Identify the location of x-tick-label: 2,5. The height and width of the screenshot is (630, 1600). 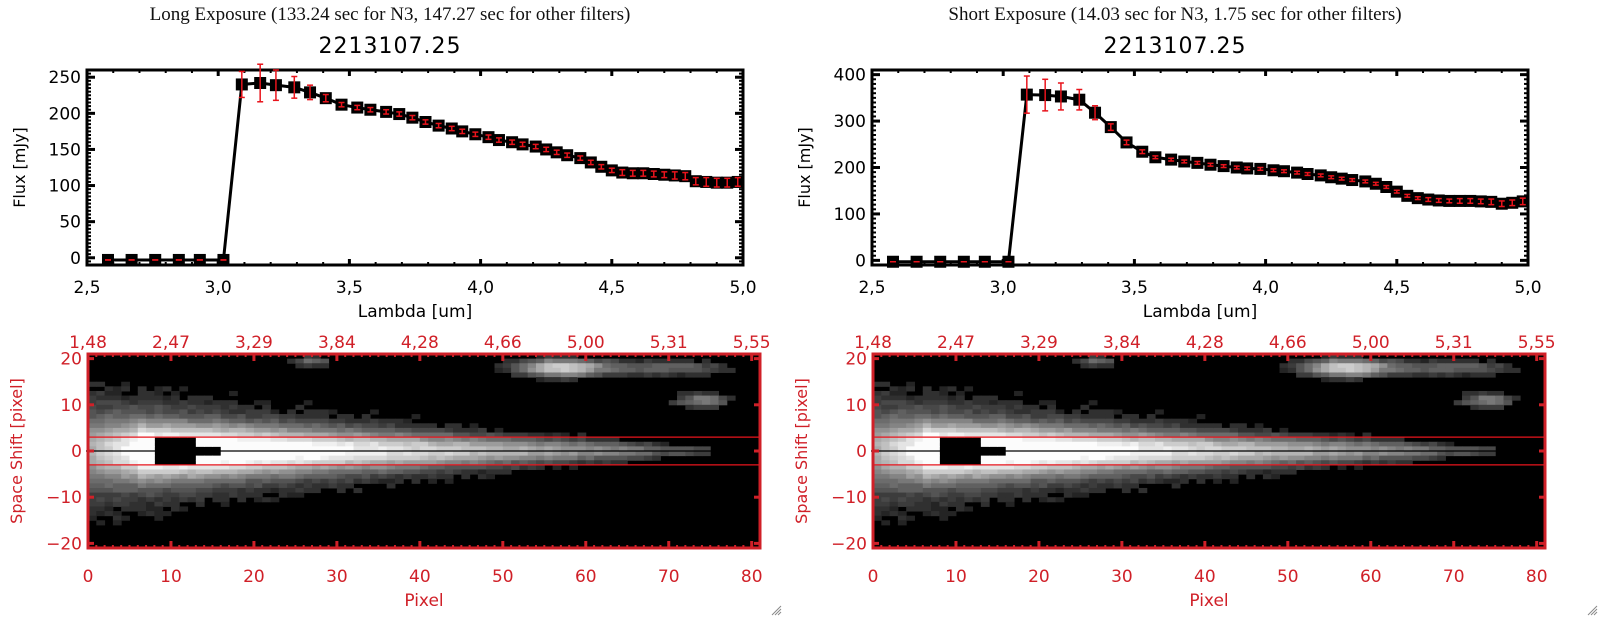
(871, 288).